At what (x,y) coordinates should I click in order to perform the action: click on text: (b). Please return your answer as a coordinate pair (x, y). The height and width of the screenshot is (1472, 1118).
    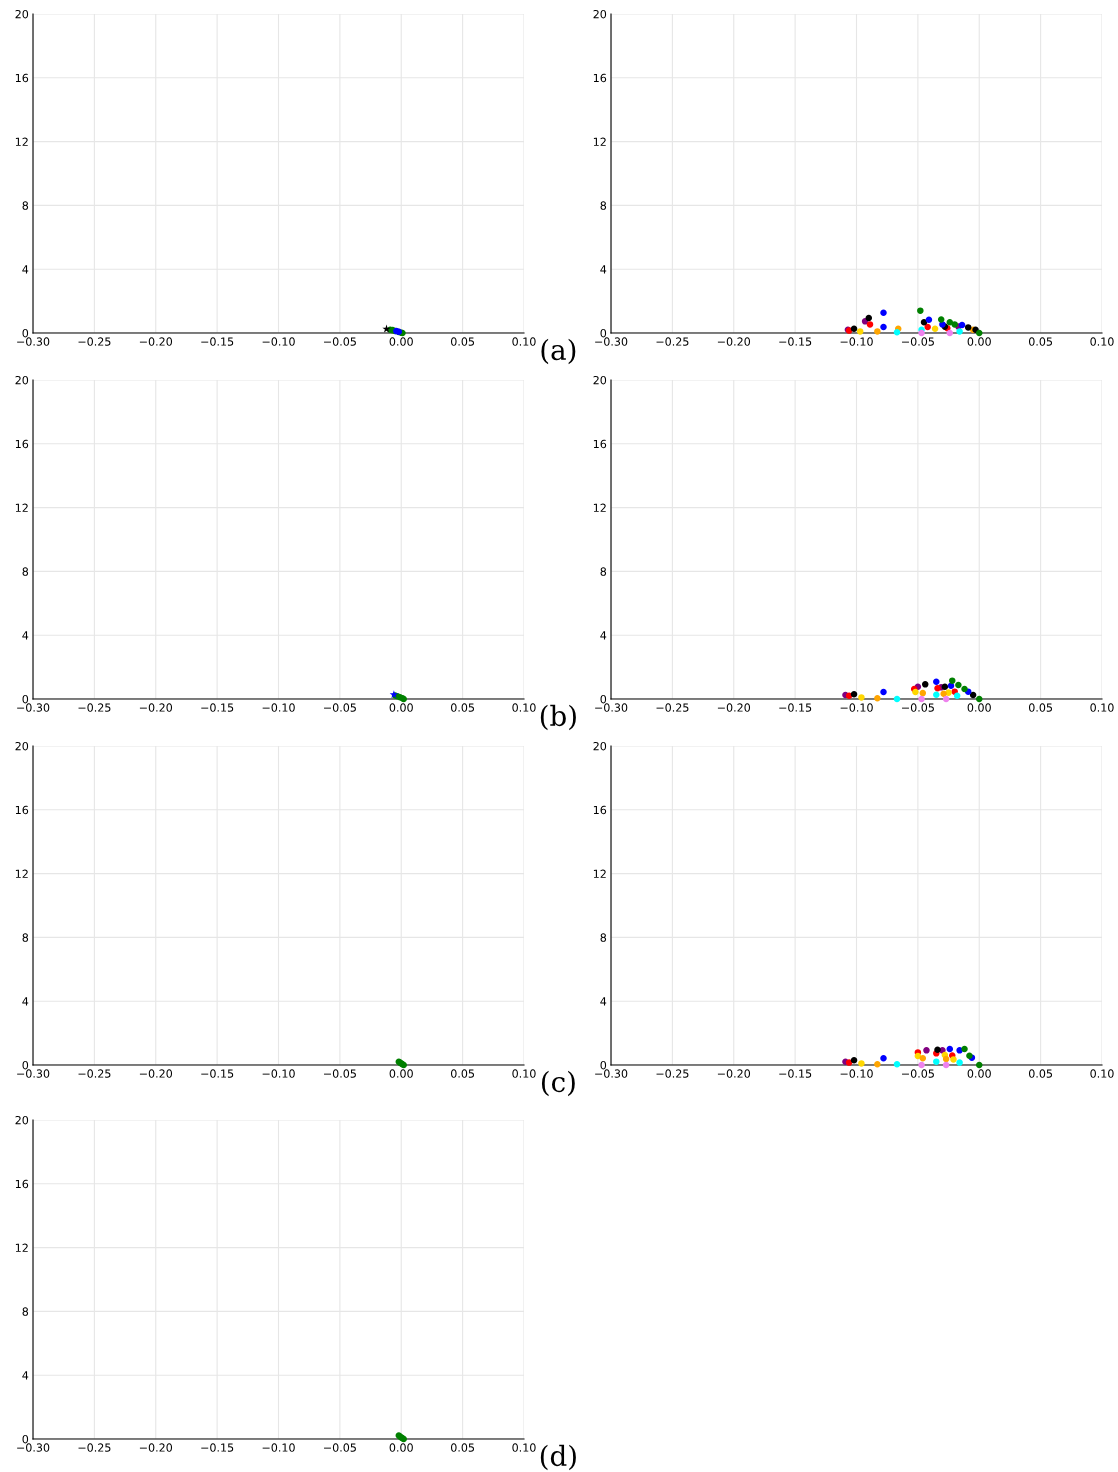
    Looking at the image, I should click on (558, 717).